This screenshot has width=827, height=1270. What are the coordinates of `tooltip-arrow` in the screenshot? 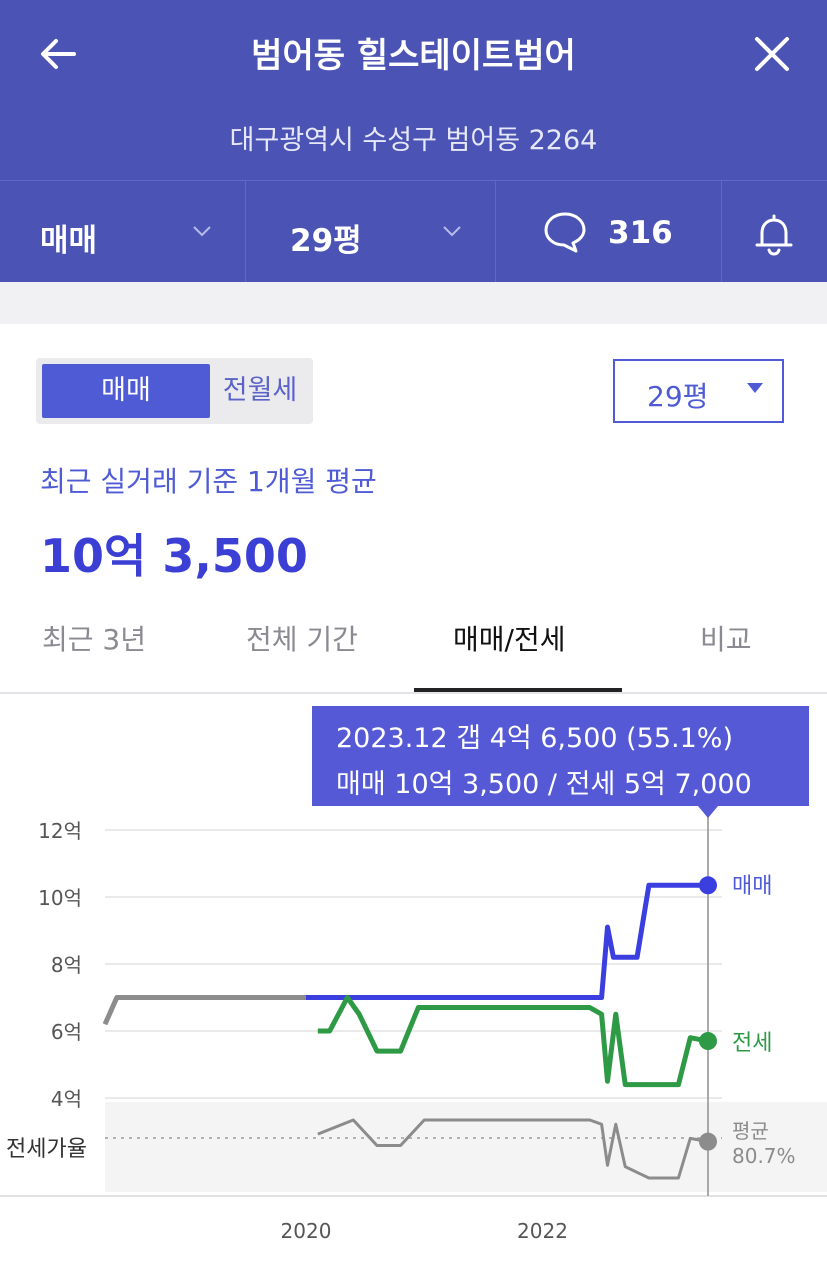 It's located at (708, 812).